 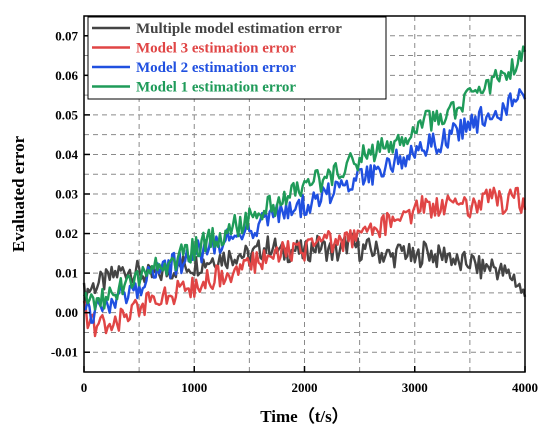 What do you see at coordinates (66, 35) in the screenshot?
I see `y-tick-label: 0.07` at bounding box center [66, 35].